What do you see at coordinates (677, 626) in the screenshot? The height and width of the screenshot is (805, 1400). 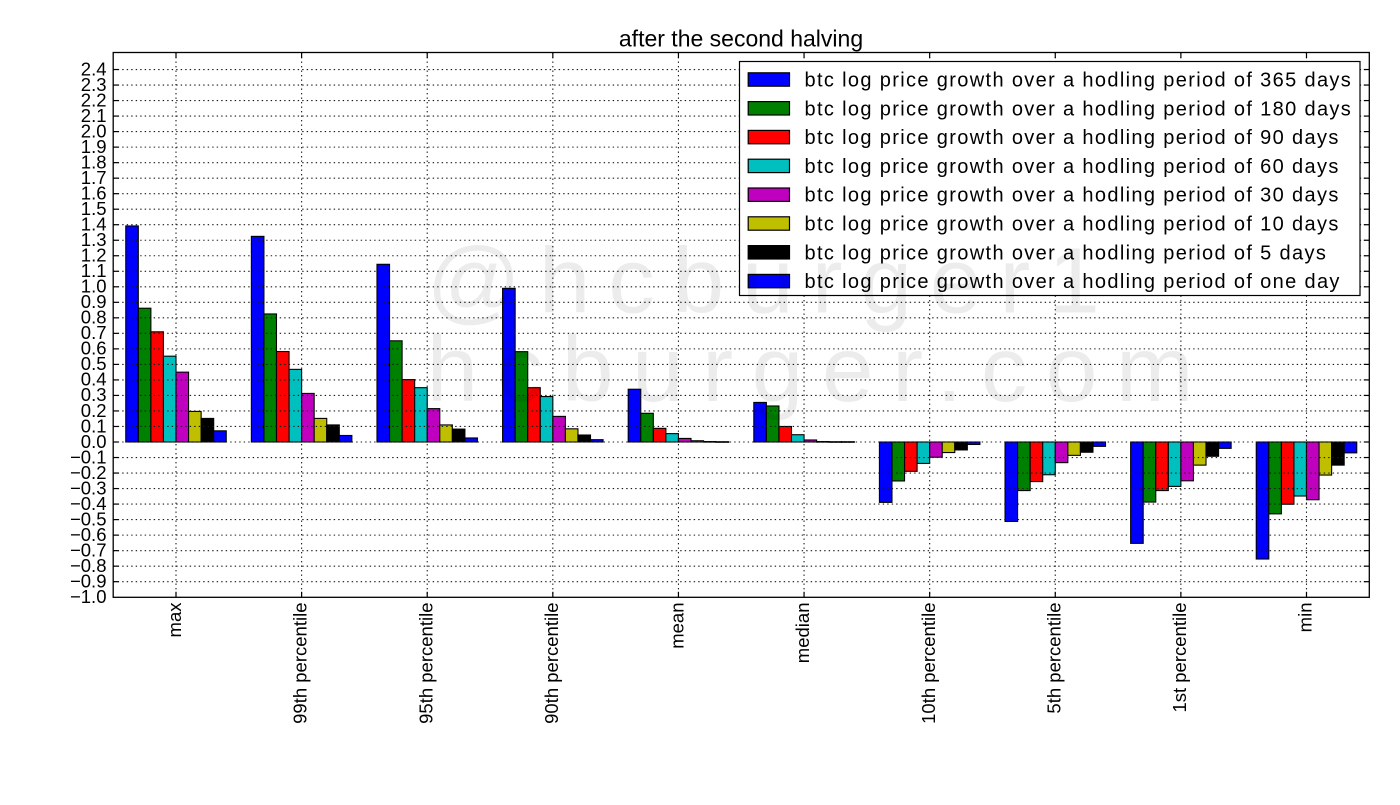 I see `svg-text: mean` at bounding box center [677, 626].